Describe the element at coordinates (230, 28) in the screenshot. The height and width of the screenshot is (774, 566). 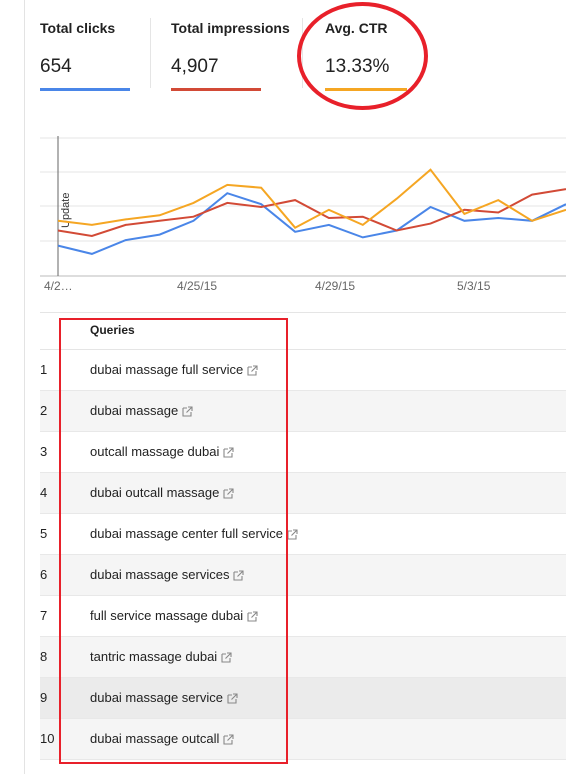
I see `metric-label: Total impressions` at that location.